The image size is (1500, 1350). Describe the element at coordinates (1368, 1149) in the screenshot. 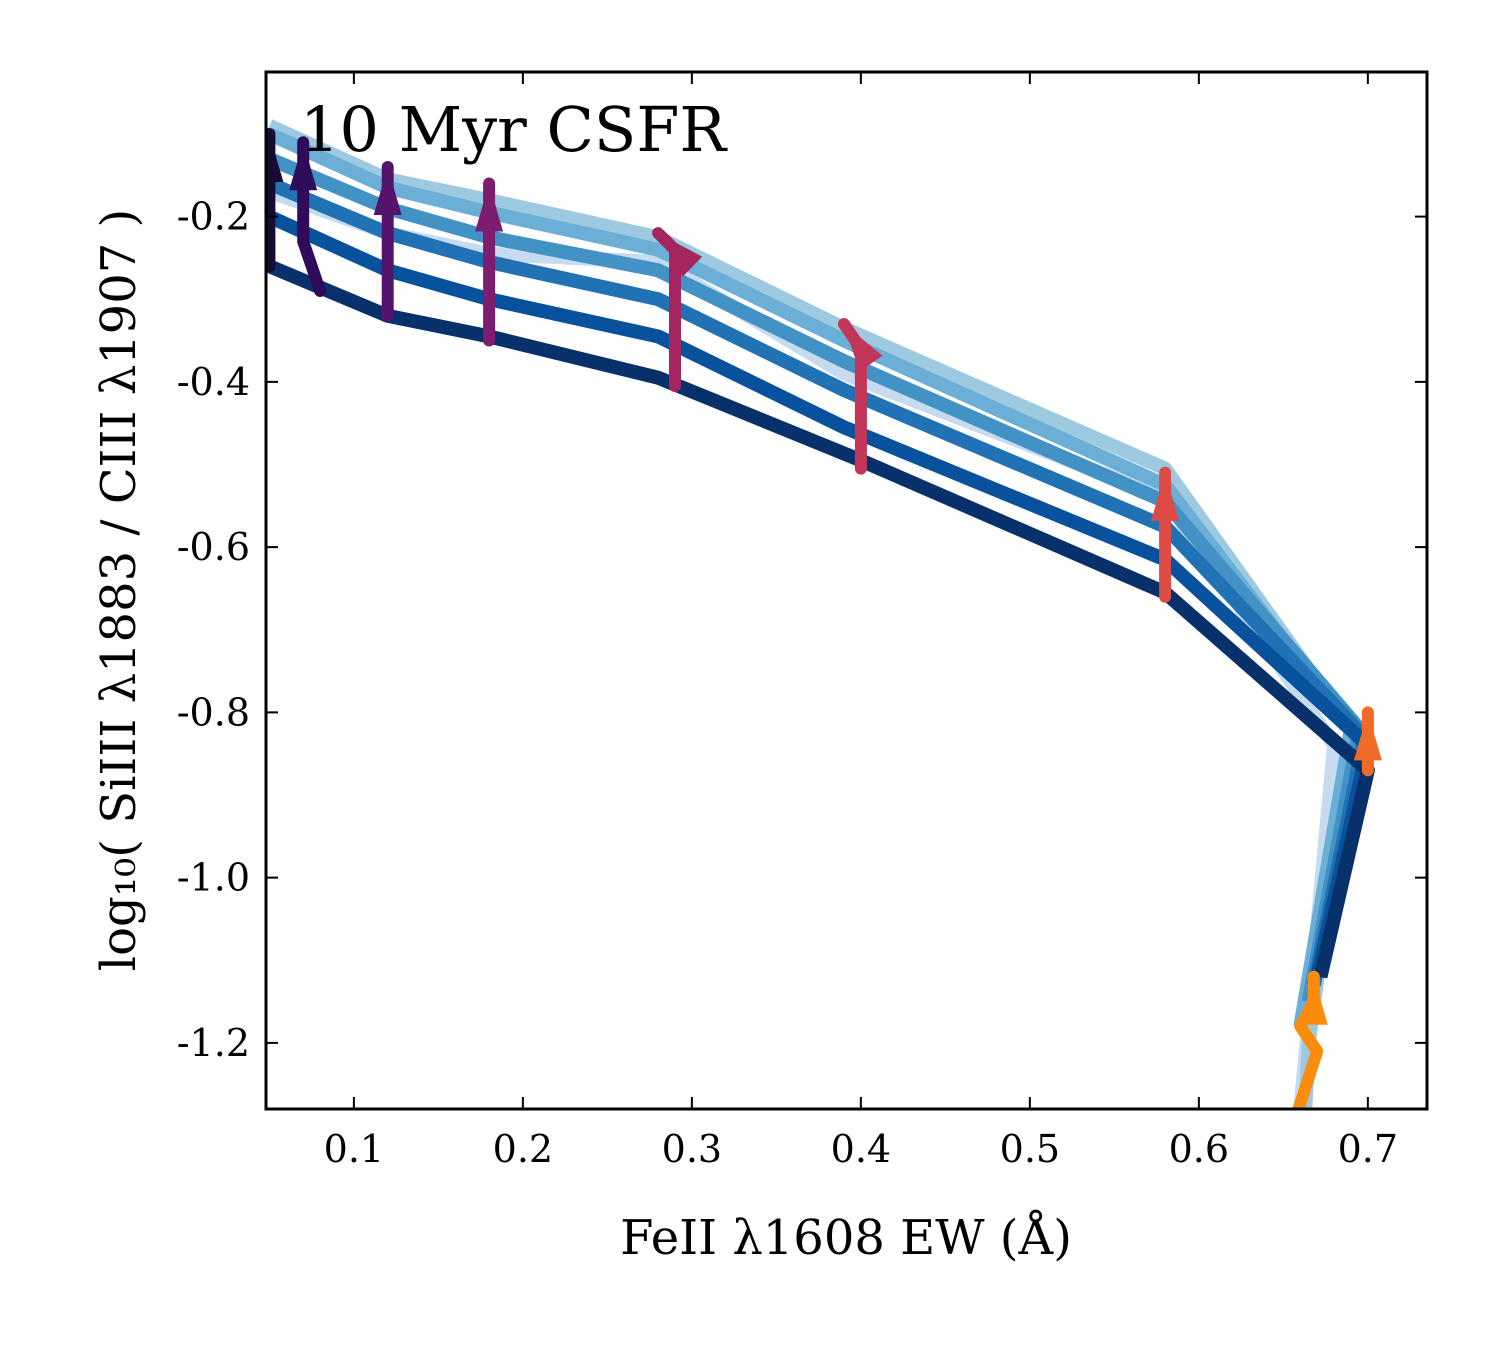

I see `x-tick-label-7: 0.7` at that location.